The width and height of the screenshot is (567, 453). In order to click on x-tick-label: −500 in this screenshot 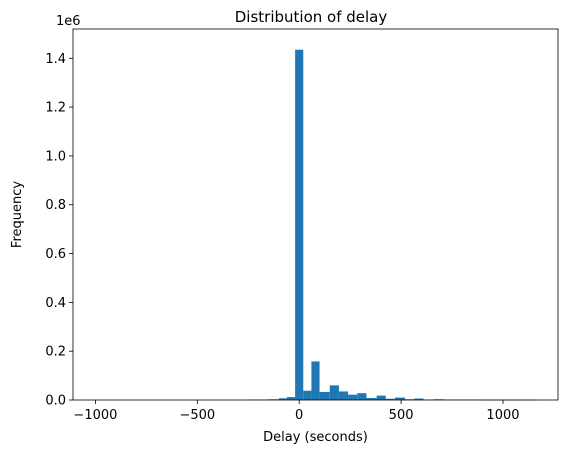, I will do `click(197, 415)`.